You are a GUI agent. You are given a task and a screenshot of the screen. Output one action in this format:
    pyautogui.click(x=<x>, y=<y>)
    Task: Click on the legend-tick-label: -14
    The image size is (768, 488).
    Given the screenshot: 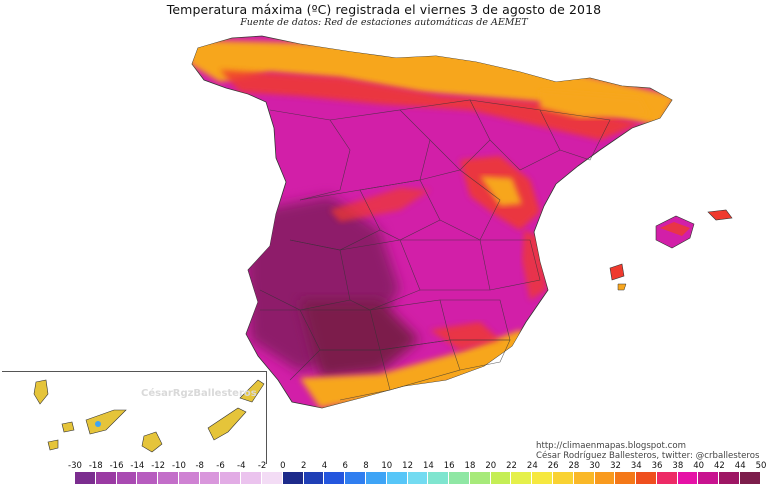 What is the action you would take?
    pyautogui.click(x=137, y=466)
    